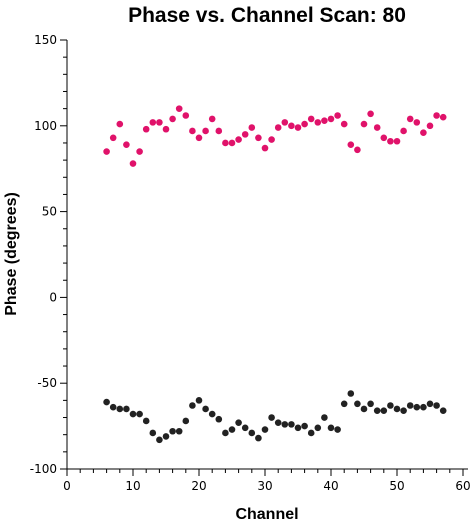  What do you see at coordinates (43, 469) in the screenshot?
I see `y-tick-label: -100` at bounding box center [43, 469].